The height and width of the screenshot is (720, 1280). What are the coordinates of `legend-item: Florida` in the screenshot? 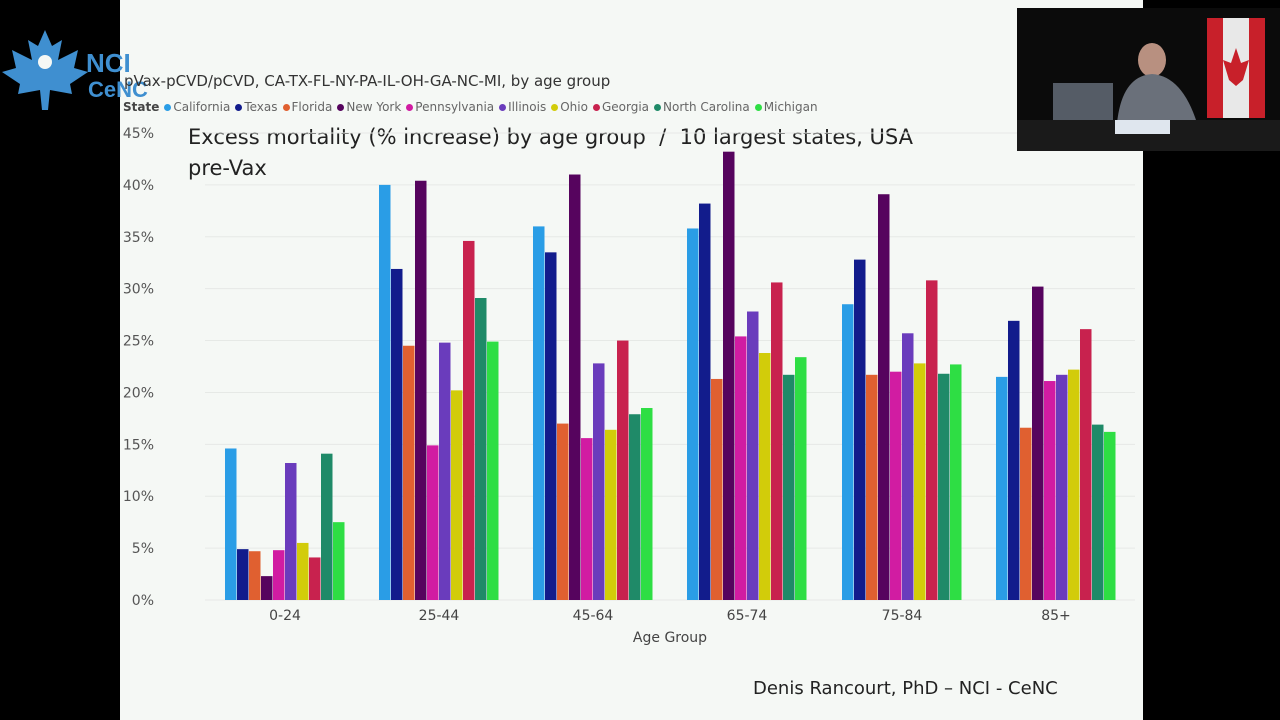 It's located at (307, 107).